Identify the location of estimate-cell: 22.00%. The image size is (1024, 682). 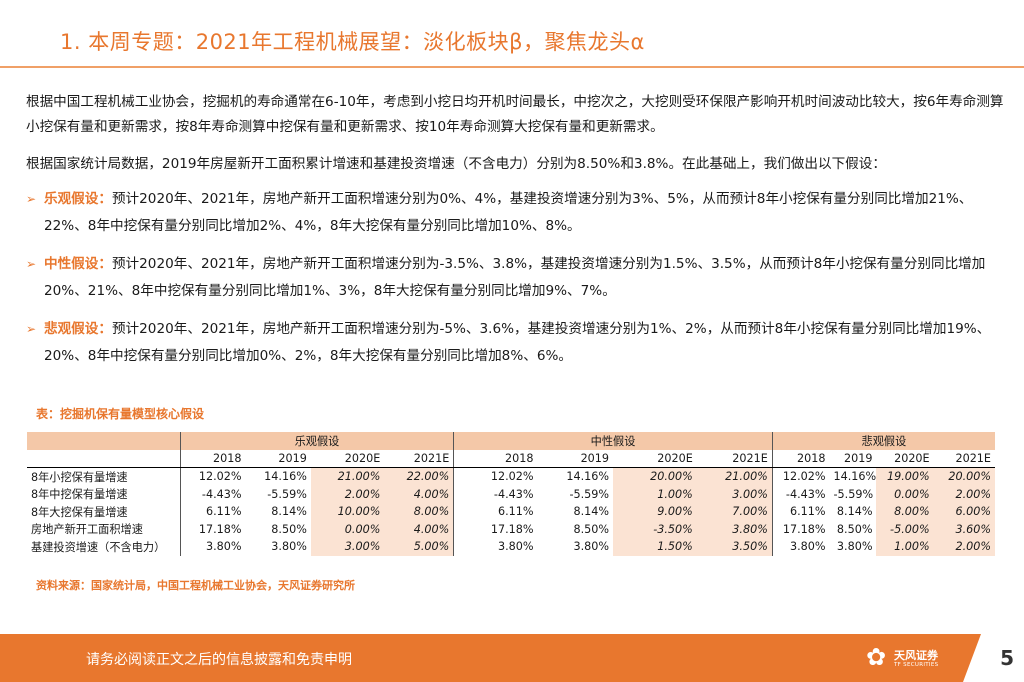
(419, 476).